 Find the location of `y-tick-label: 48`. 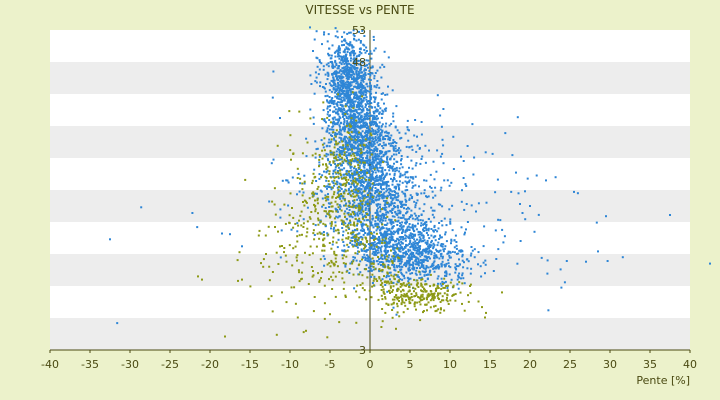

y-tick-label: 48 is located at coordinates (359, 62).